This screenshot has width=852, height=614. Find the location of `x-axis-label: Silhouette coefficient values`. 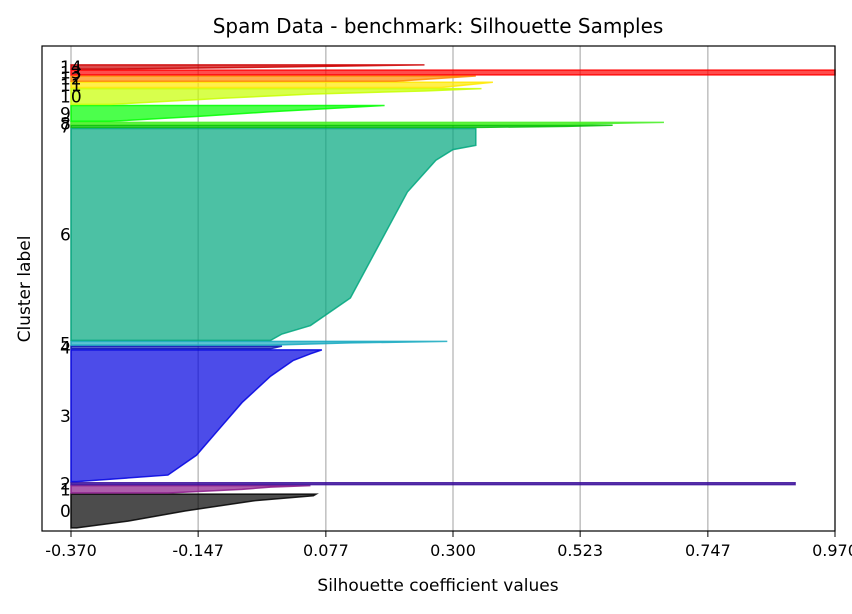

x-axis-label: Silhouette coefficient values is located at coordinates (437, 586).